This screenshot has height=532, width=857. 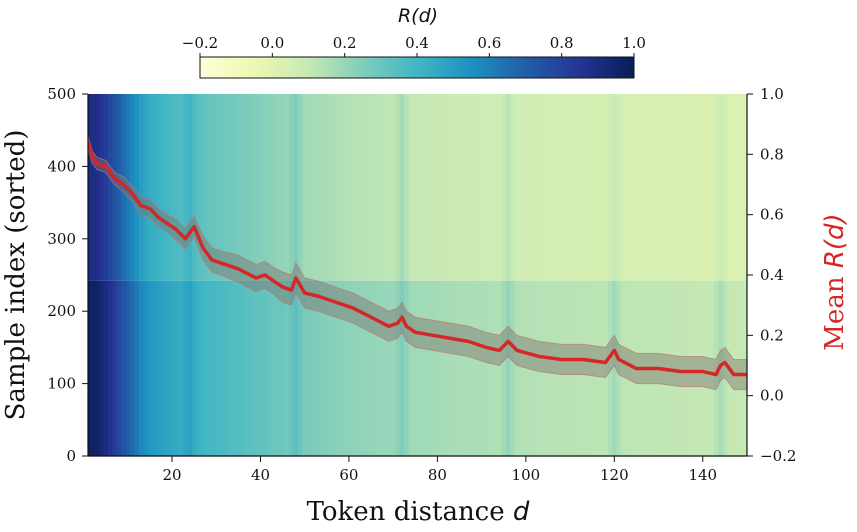 What do you see at coordinates (526, 475) in the screenshot?
I see `x-tick-label: 100` at bounding box center [526, 475].